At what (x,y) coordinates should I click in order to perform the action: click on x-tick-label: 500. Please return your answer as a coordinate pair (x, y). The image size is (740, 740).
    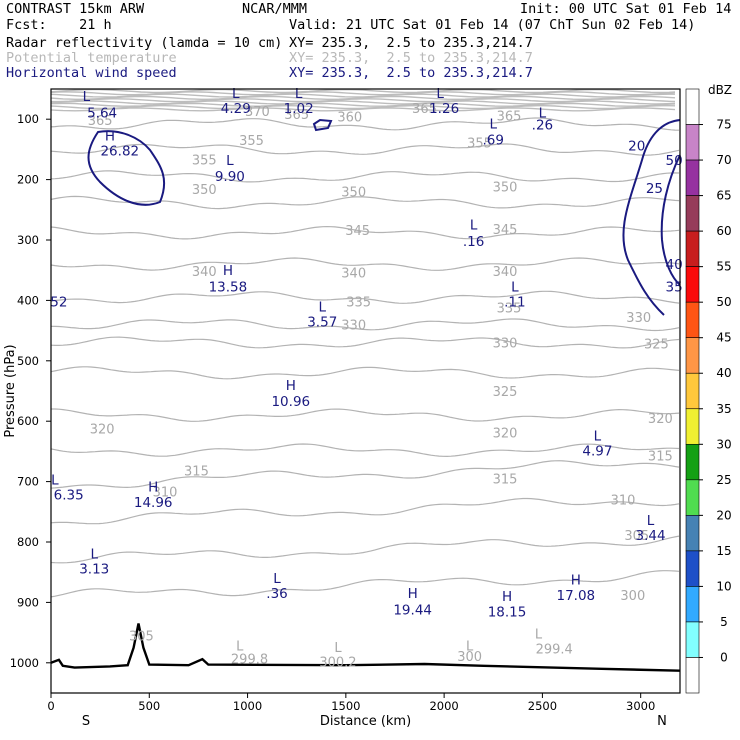
    Looking at the image, I should click on (149, 706).